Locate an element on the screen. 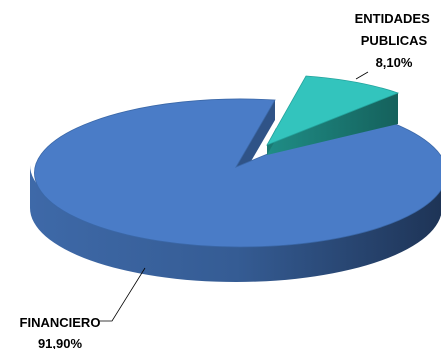  value-label-entidades: 8,10% is located at coordinates (394, 62).